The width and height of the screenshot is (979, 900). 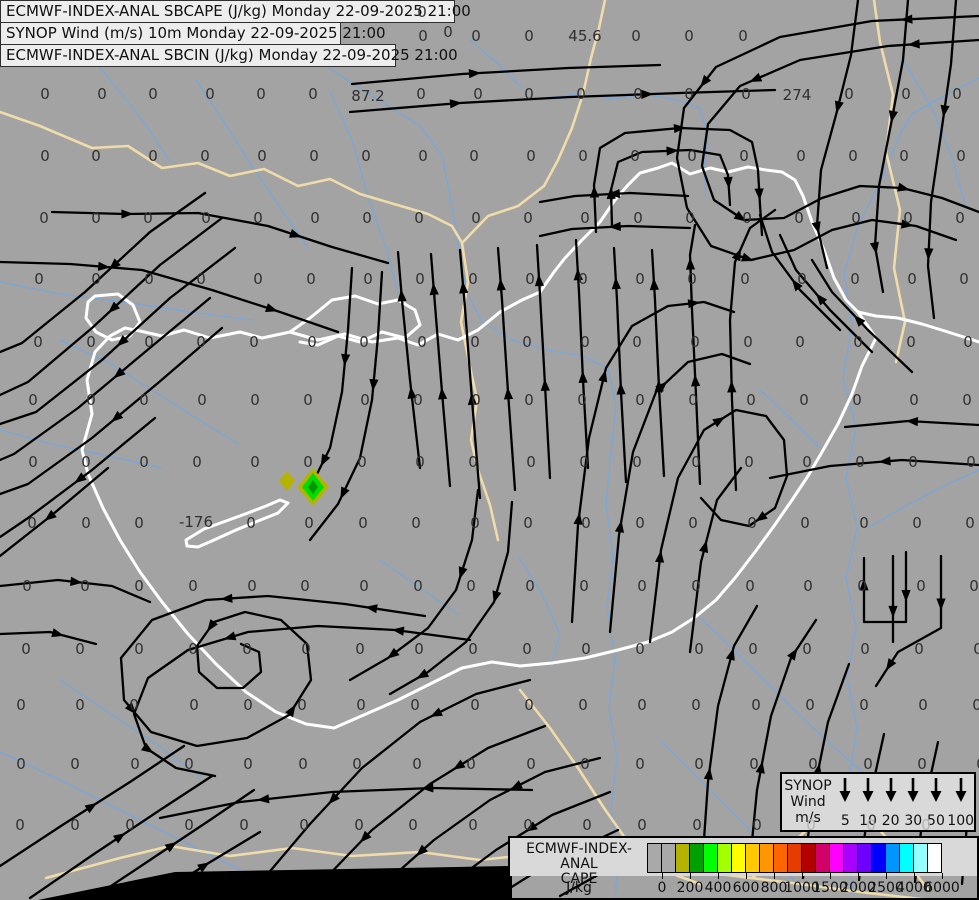 I want to click on cape-legend-unit: J/kg, so click(x=579, y=888).